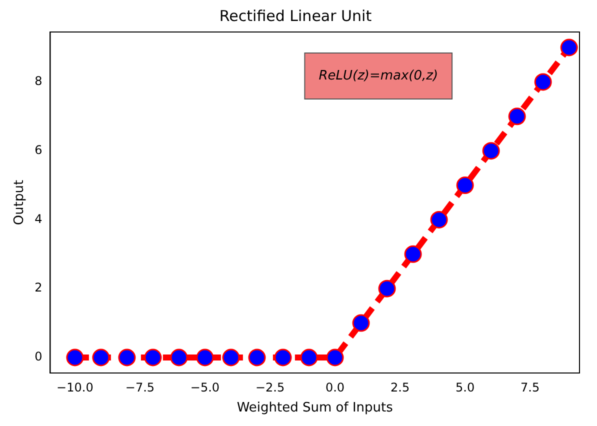  I want to click on y-axis-title: Output, so click(20, 203).